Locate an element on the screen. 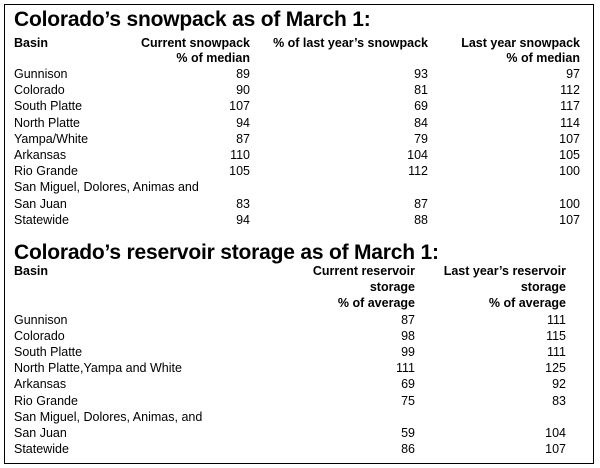 The width and height of the screenshot is (600, 468). snowpack-pct-last-cell: 93 is located at coordinates (421, 74).